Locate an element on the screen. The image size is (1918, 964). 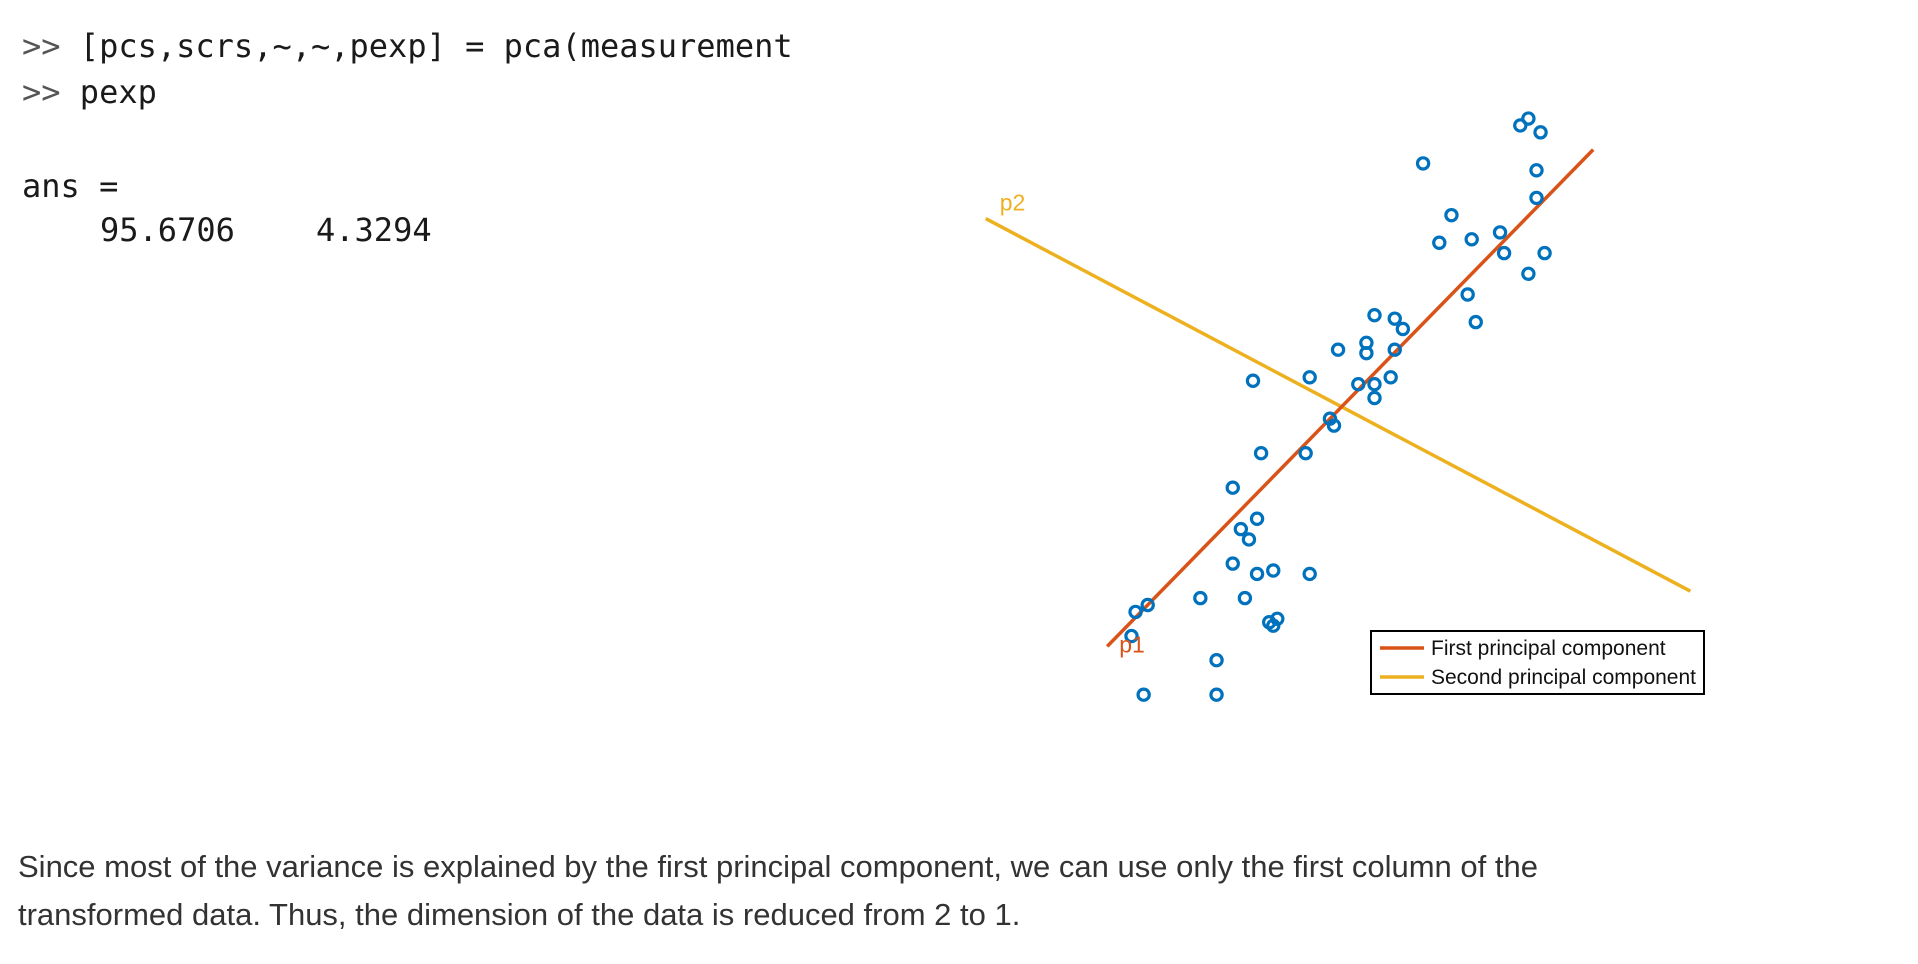
console-command-text: pexp is located at coordinates (118, 92).